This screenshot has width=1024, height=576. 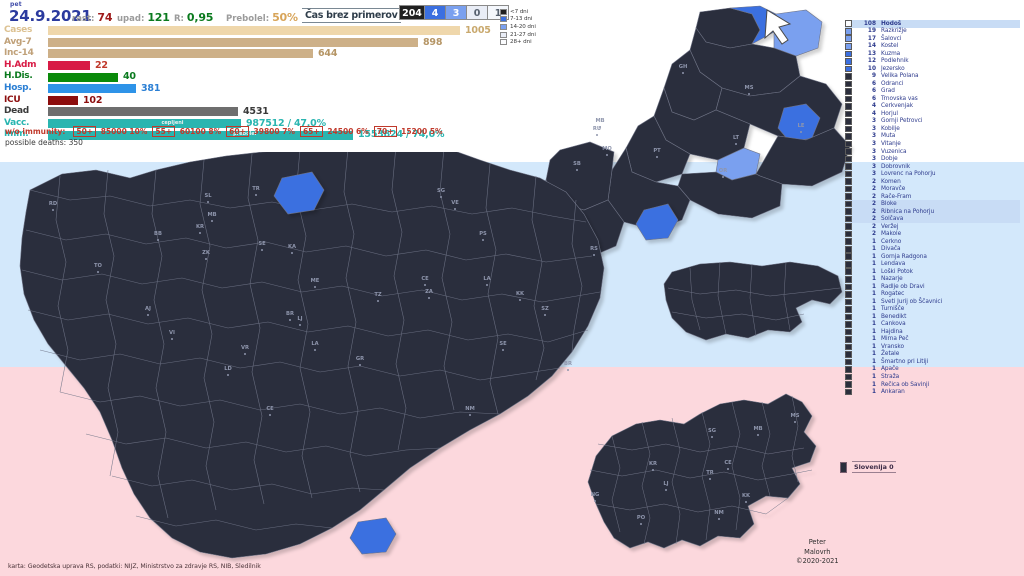 I want to click on municipality-rank-row: 2 Ribnica na Pohorju, so click(x=932, y=211).